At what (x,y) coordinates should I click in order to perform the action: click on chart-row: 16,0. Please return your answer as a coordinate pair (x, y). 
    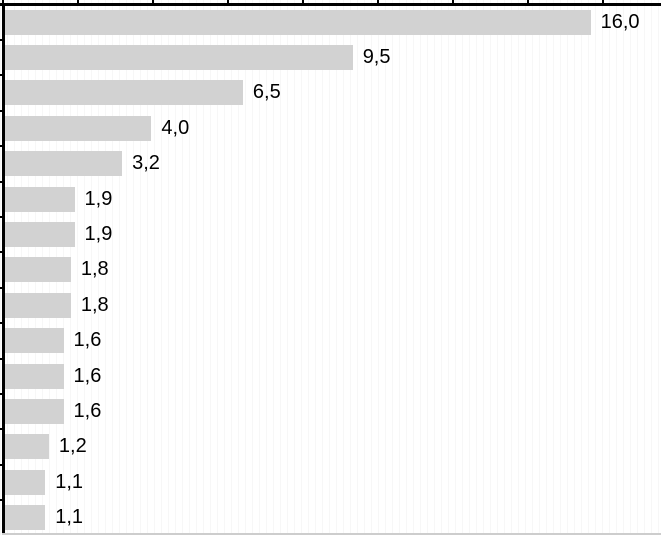
    Looking at the image, I should click on (333, 22).